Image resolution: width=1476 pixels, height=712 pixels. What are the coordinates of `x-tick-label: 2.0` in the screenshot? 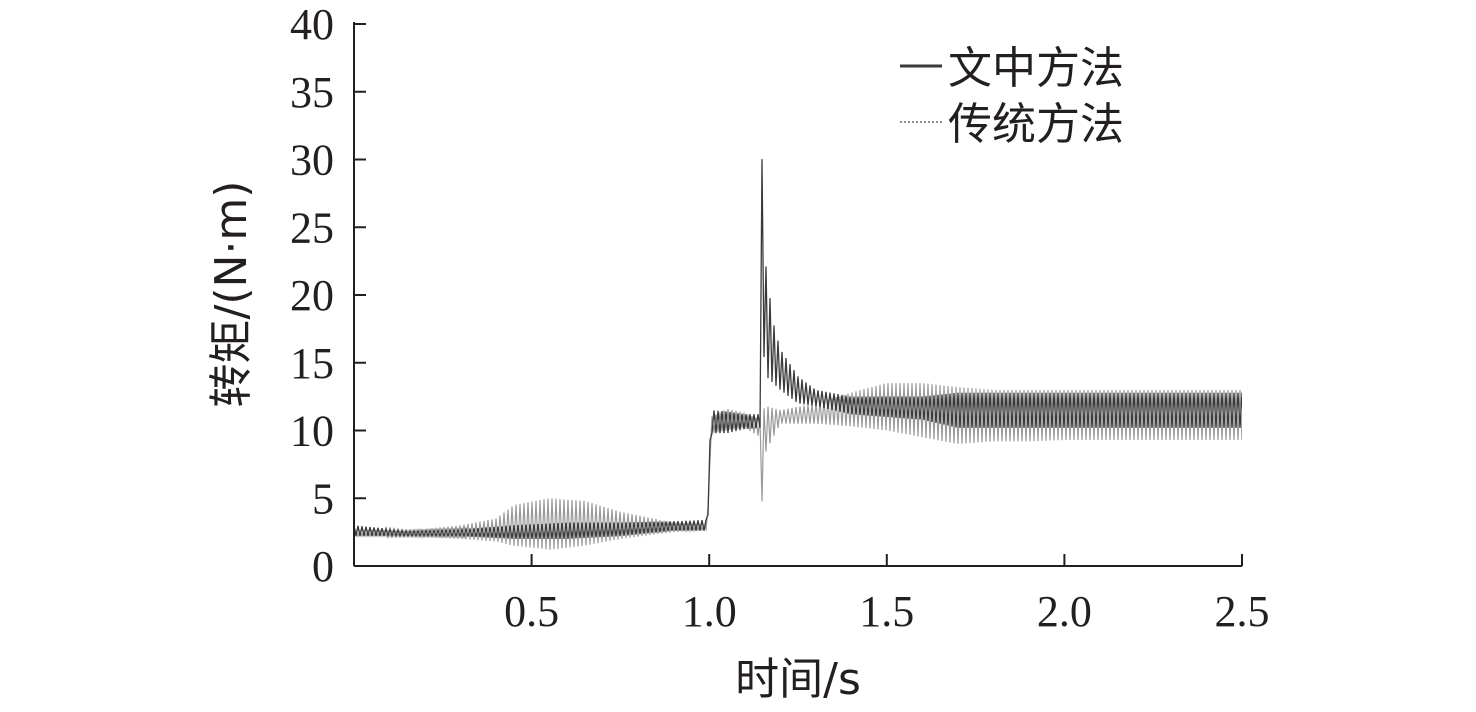 It's located at (1064, 611).